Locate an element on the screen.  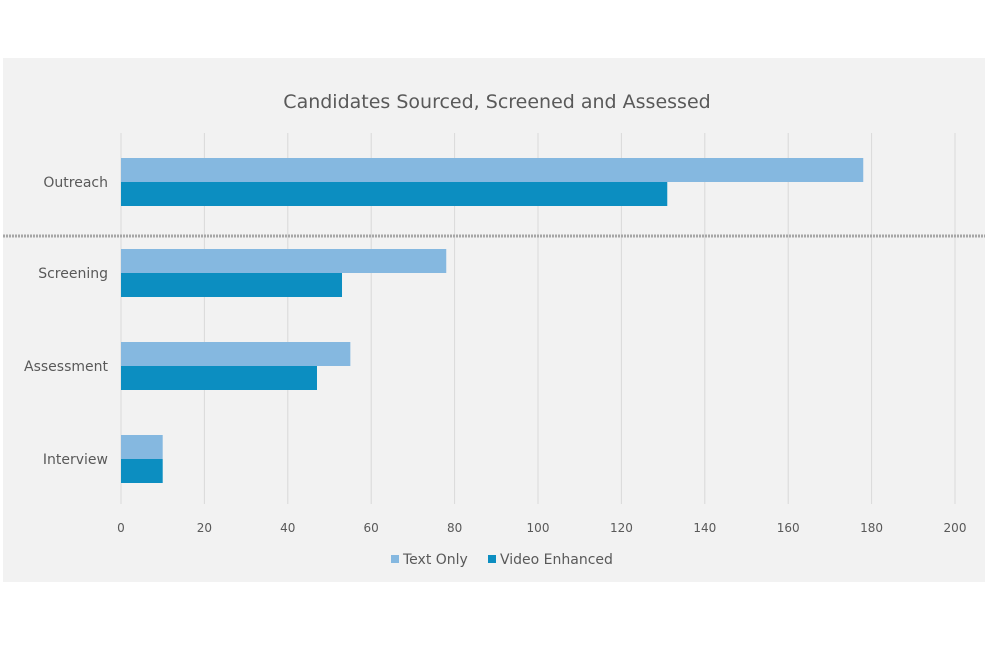
bar-screening-text-only is located at coordinates (284, 261).